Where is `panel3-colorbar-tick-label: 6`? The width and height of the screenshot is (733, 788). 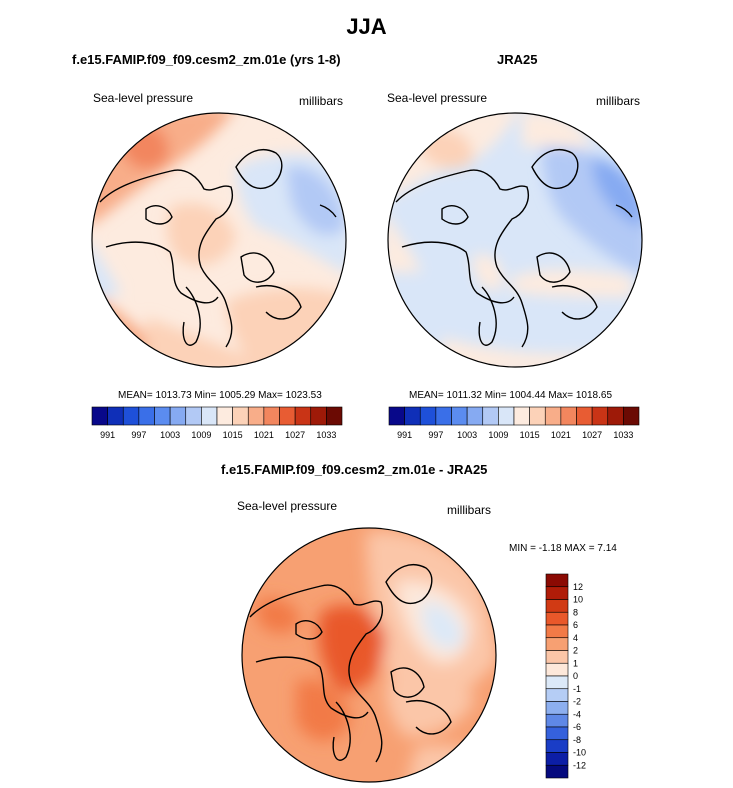 panel3-colorbar-tick-label: 6 is located at coordinates (575, 625).